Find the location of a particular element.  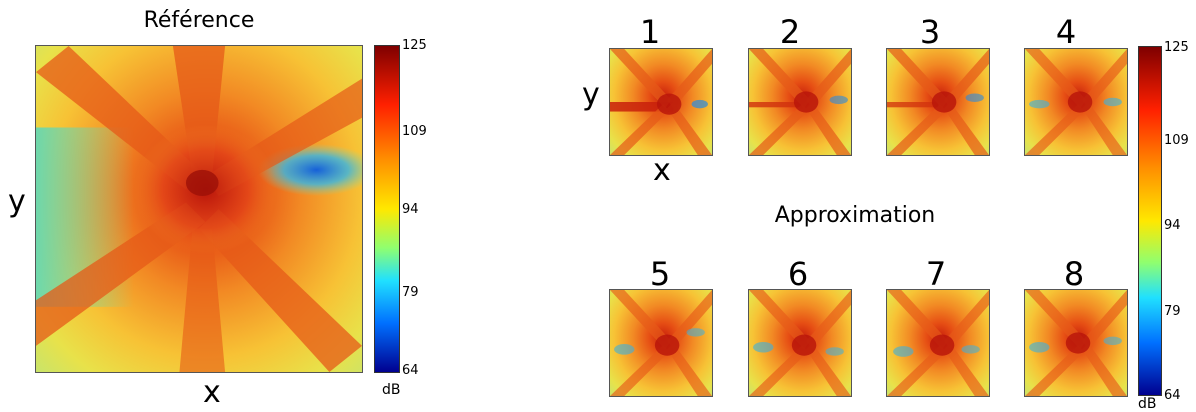

panel-number: 5 is located at coordinates (660, 274).